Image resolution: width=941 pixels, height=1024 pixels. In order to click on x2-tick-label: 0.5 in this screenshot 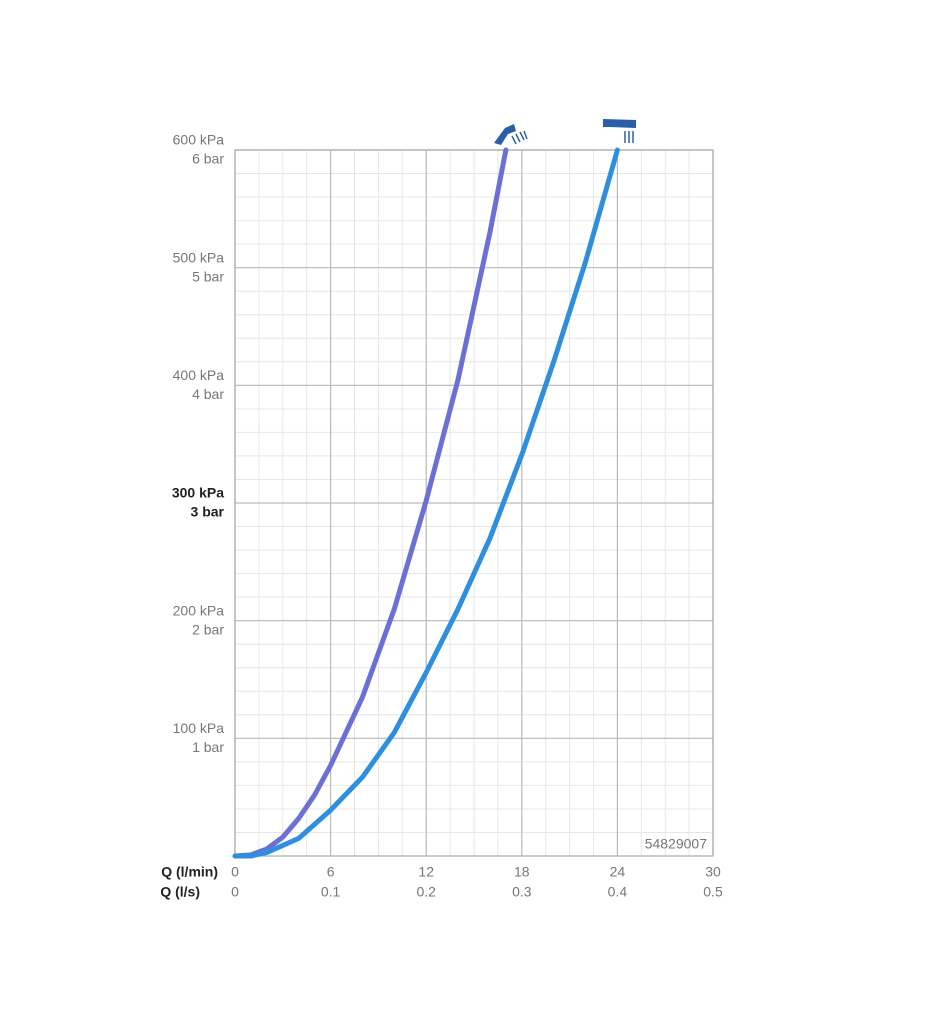, I will do `click(713, 892)`.